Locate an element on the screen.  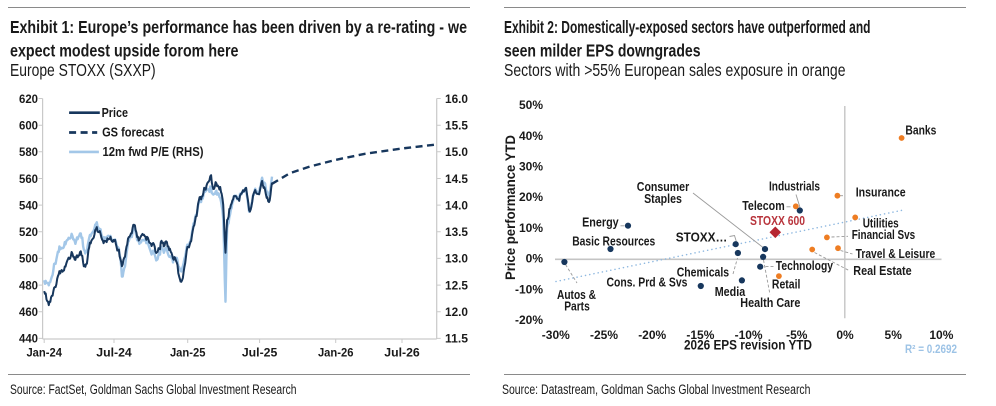
svg-text: Parts is located at coordinates (577, 307).